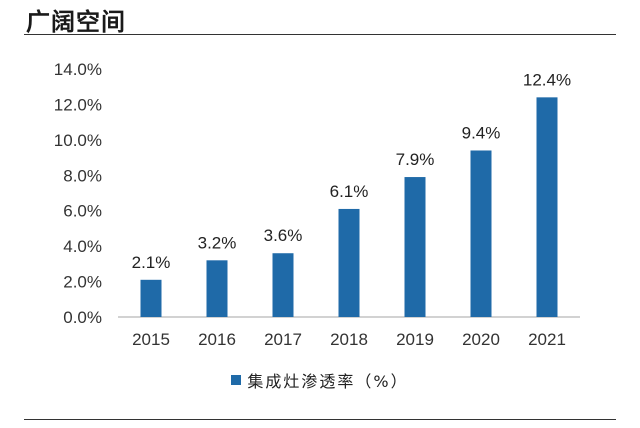  What do you see at coordinates (283, 235) in the screenshot?
I see `data-label-2017: 3.6%` at bounding box center [283, 235].